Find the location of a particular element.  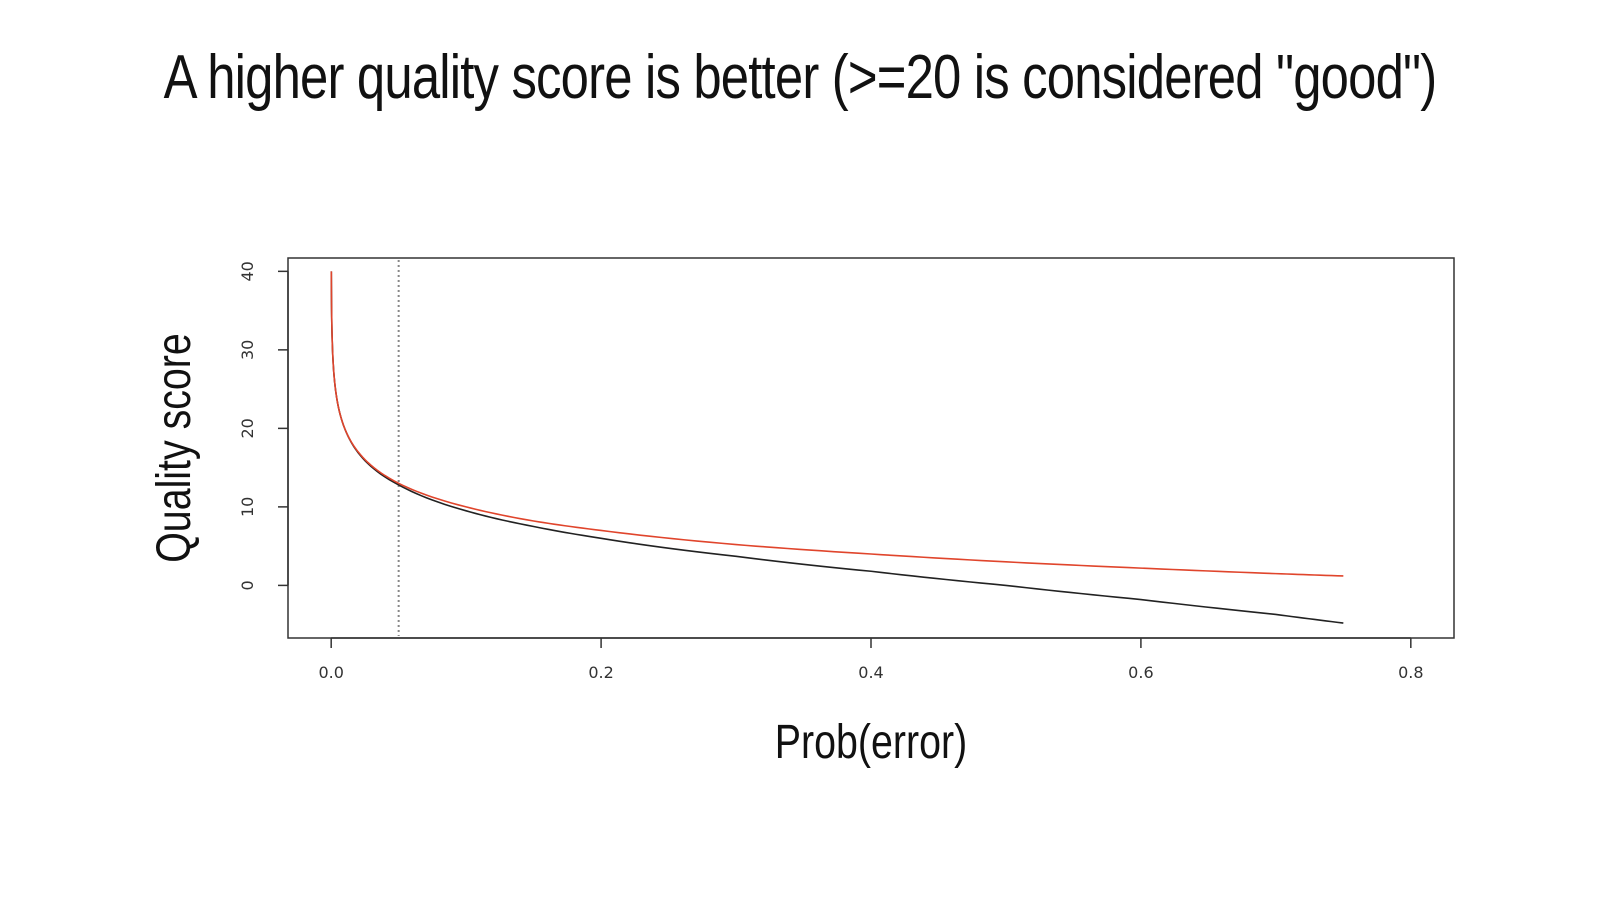

x-tick-label: 0.8 is located at coordinates (1410, 672).